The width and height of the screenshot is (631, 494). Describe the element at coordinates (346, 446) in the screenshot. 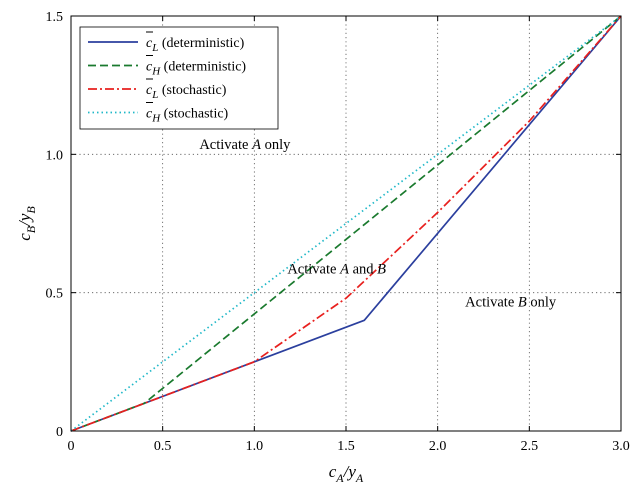

I see `x-tick-label: 1.5` at that location.